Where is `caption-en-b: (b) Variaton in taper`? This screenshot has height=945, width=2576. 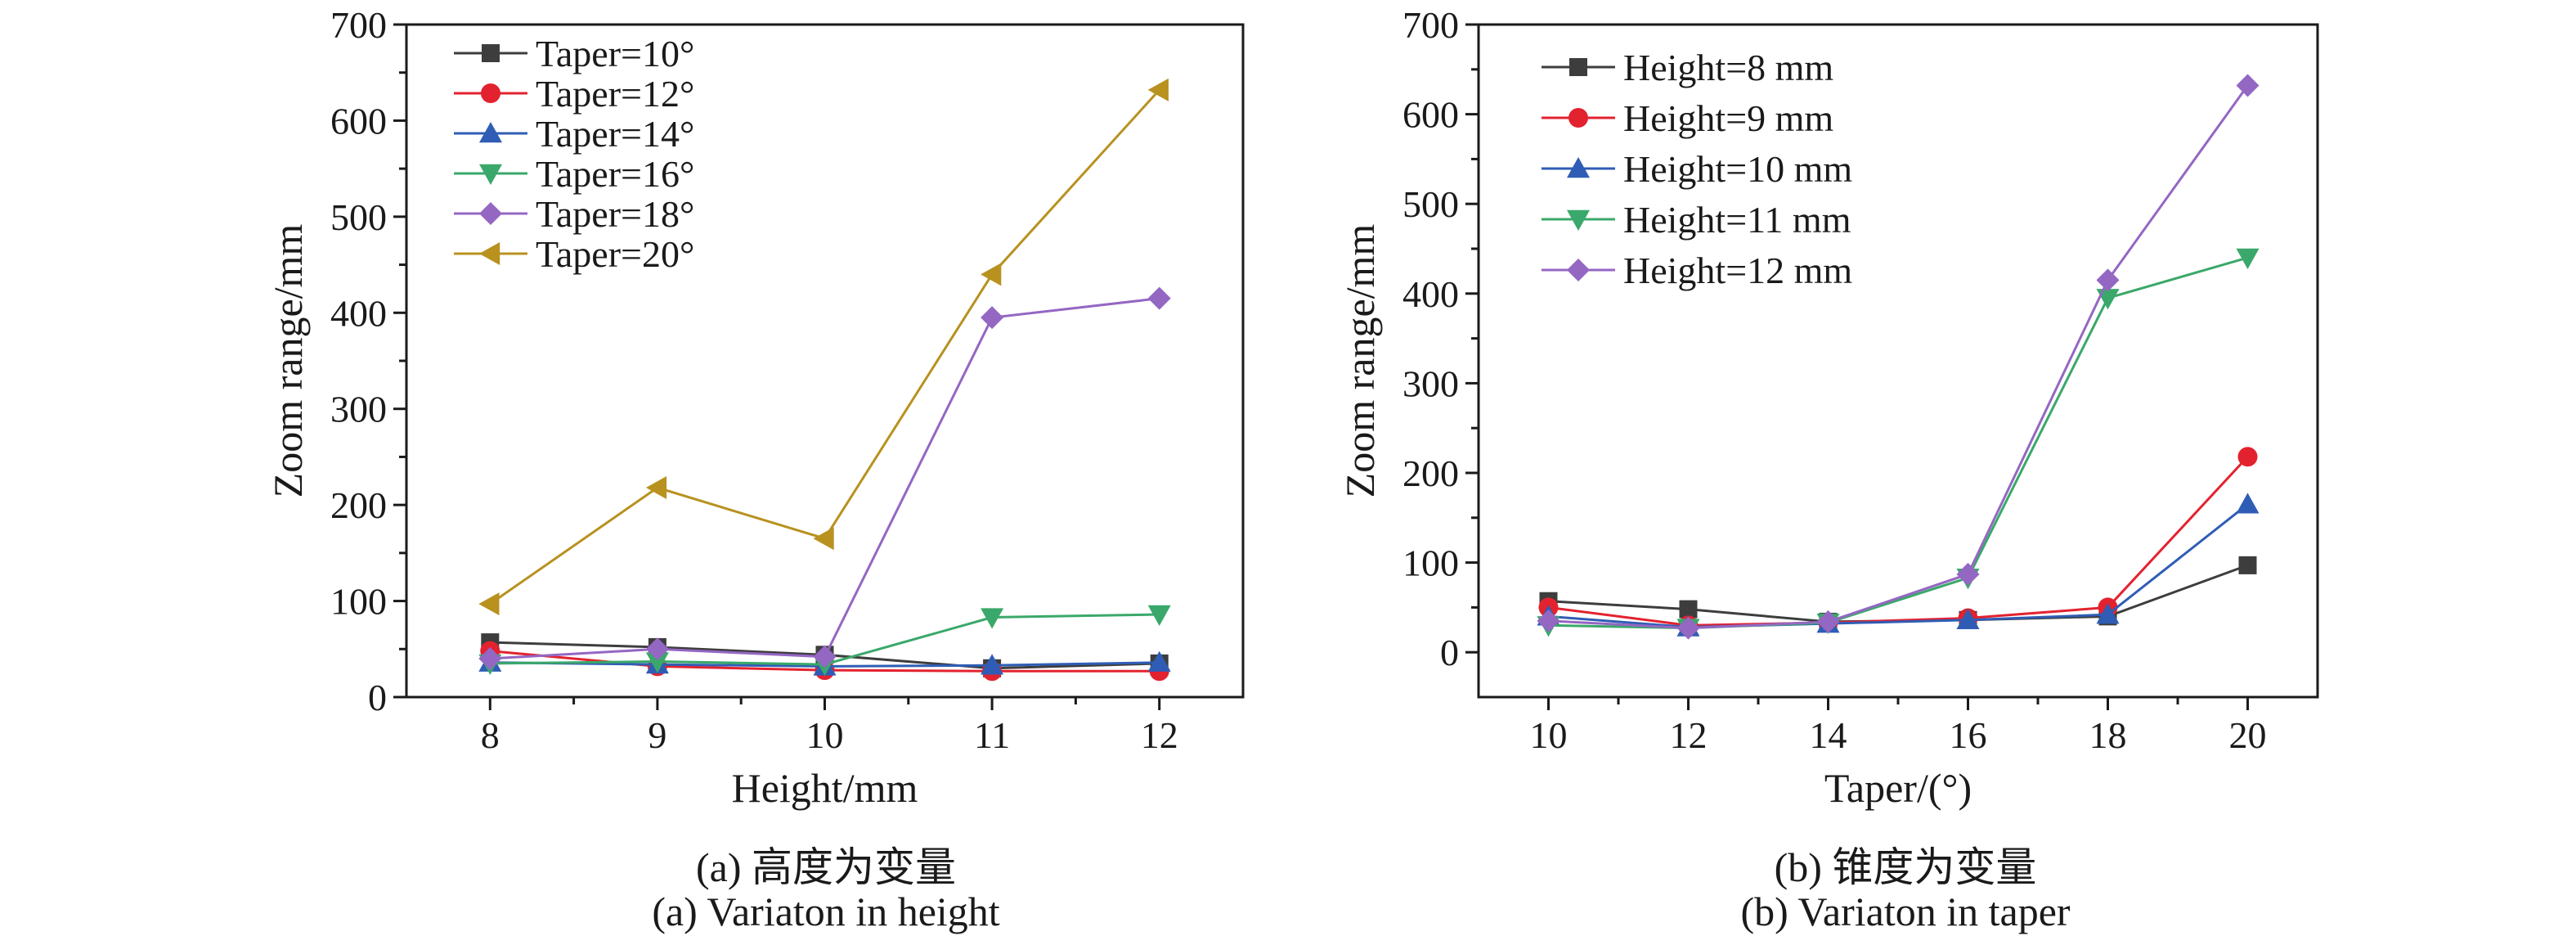
caption-en-b: (b) Variaton in taper is located at coordinates (1905, 912).